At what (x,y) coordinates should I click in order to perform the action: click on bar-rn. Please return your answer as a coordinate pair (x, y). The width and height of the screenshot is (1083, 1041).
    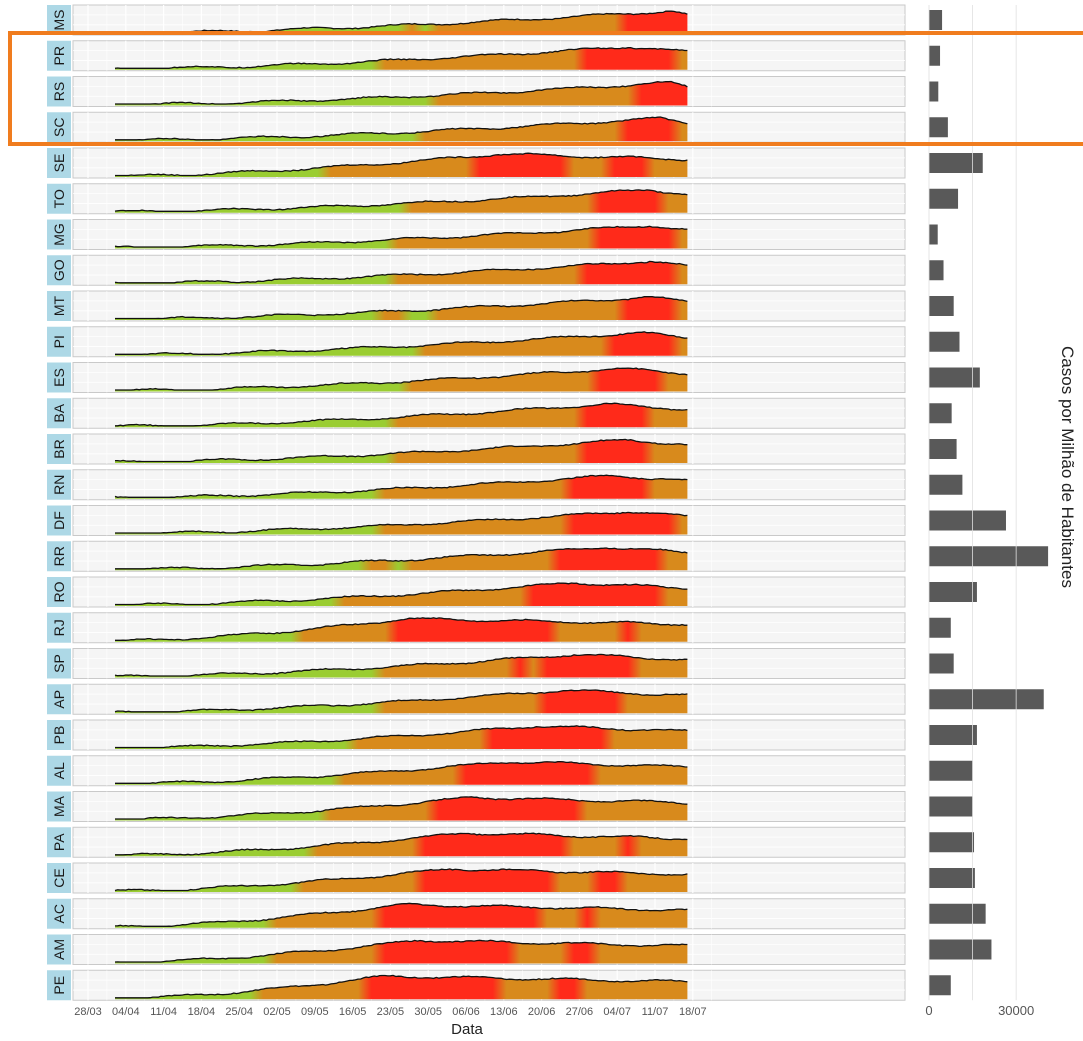
    Looking at the image, I should click on (946, 484).